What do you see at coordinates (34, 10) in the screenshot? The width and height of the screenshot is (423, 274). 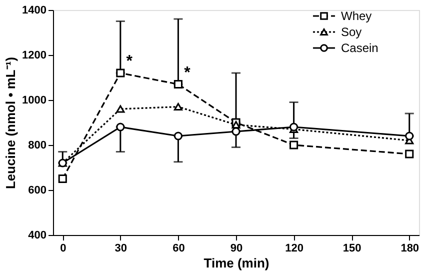 I see `y-tick-label: 1400` at bounding box center [34, 10].